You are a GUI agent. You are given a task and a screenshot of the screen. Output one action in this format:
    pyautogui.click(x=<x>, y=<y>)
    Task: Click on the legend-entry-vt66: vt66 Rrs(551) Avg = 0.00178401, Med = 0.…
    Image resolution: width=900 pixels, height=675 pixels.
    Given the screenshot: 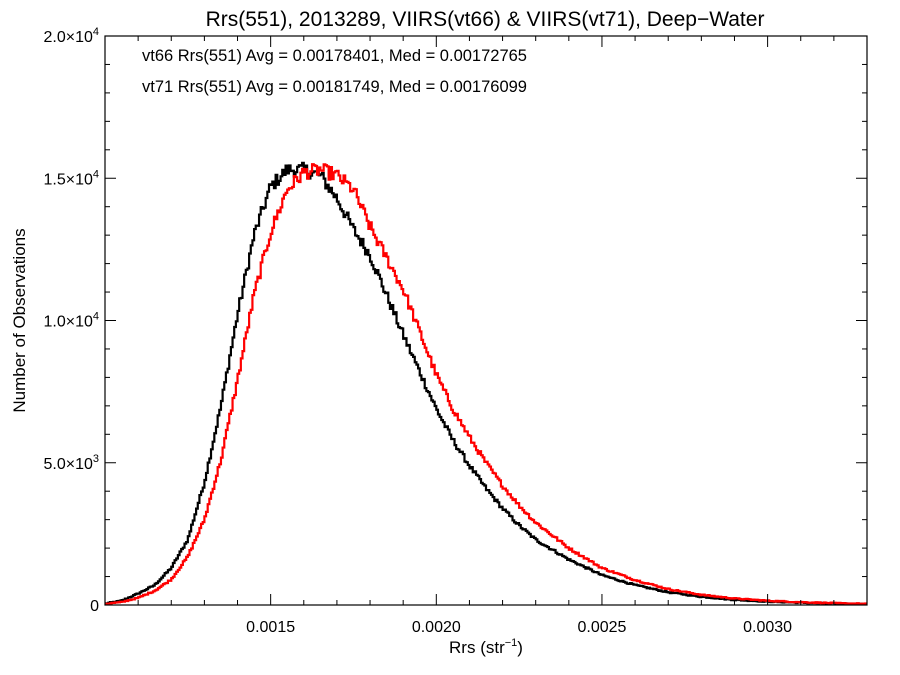 What is the action you would take?
    pyautogui.click(x=334, y=56)
    